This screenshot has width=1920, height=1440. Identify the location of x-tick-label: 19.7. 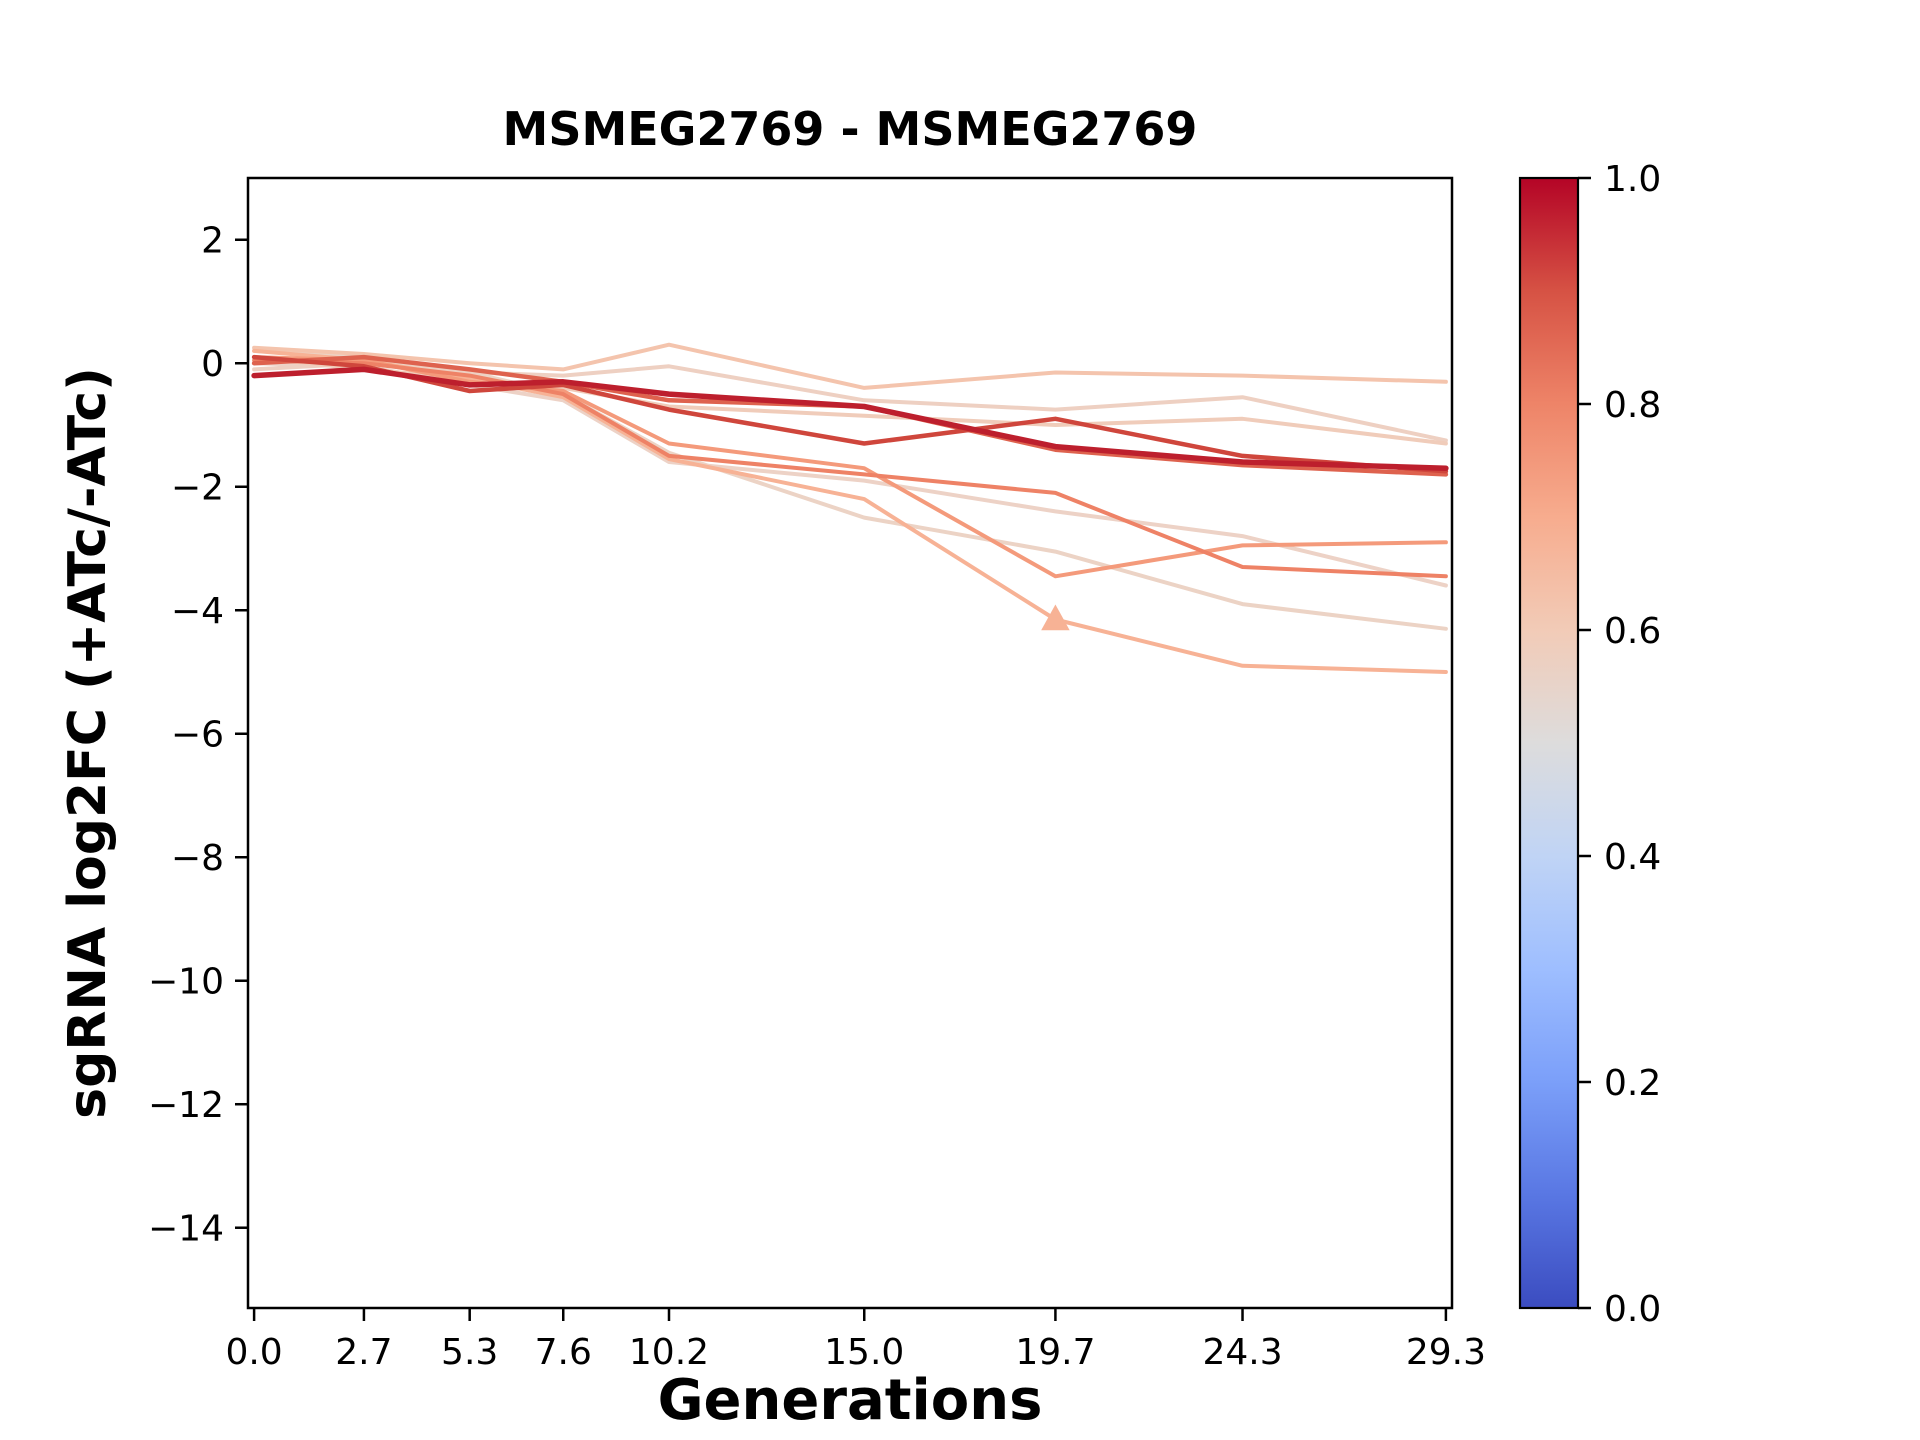
(1055, 1352).